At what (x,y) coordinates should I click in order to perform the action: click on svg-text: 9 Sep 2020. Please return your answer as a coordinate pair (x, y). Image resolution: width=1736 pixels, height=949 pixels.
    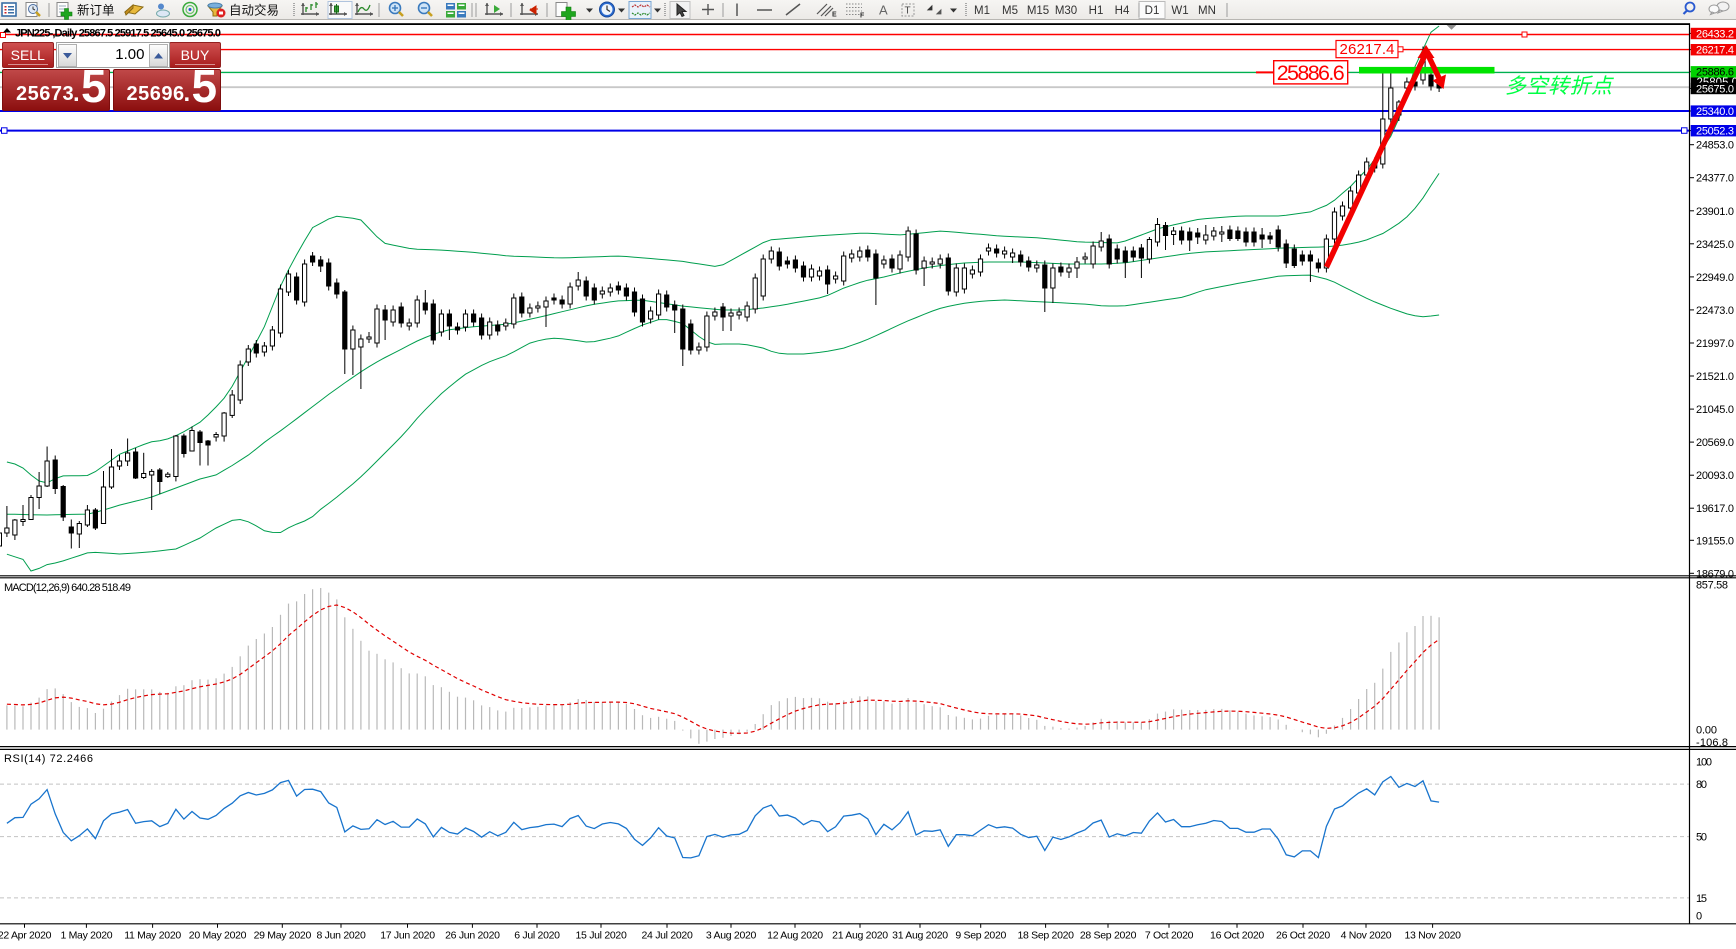
    Looking at the image, I should click on (980, 935).